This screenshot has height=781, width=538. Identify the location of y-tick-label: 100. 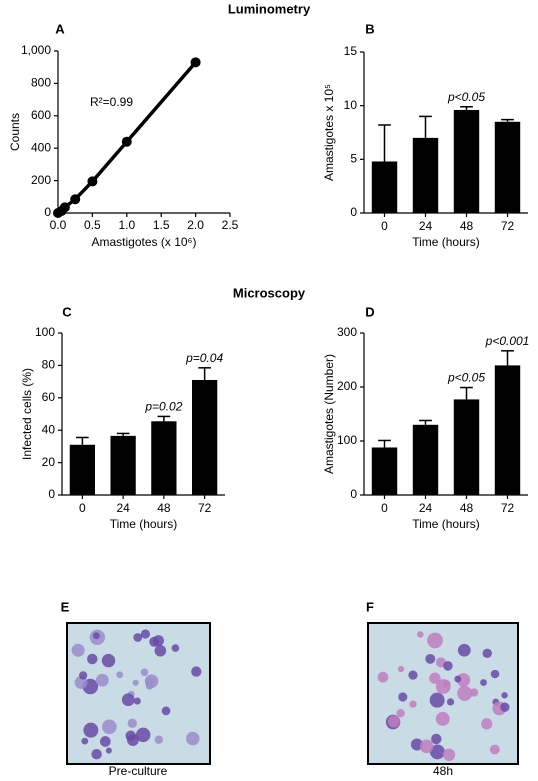
(347, 440).